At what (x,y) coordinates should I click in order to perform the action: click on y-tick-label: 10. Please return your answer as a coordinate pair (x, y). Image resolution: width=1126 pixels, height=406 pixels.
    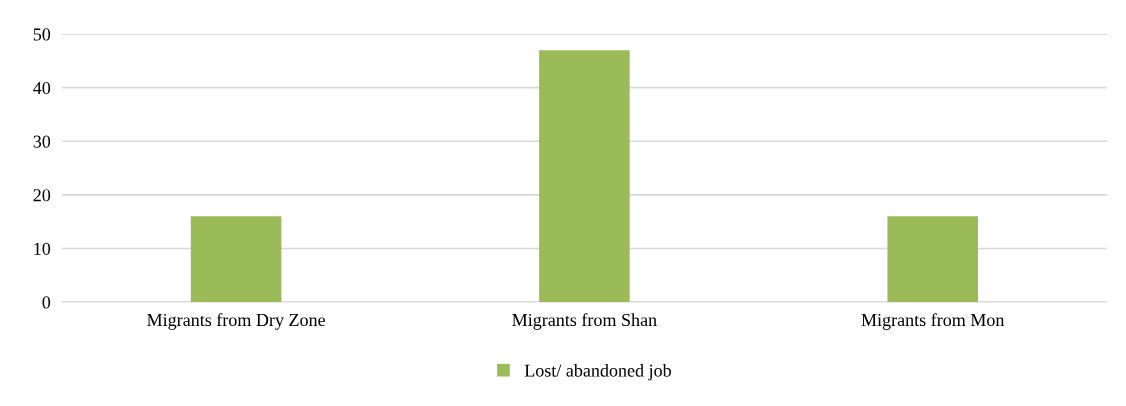
    Looking at the image, I should click on (42, 248).